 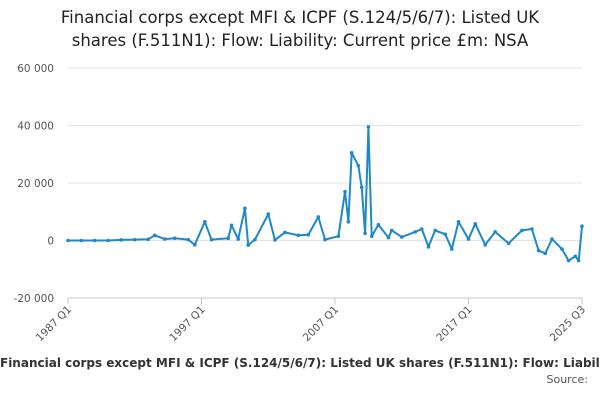 What do you see at coordinates (50, 242) in the screenshot?
I see `y-tick-label: 0` at bounding box center [50, 242].